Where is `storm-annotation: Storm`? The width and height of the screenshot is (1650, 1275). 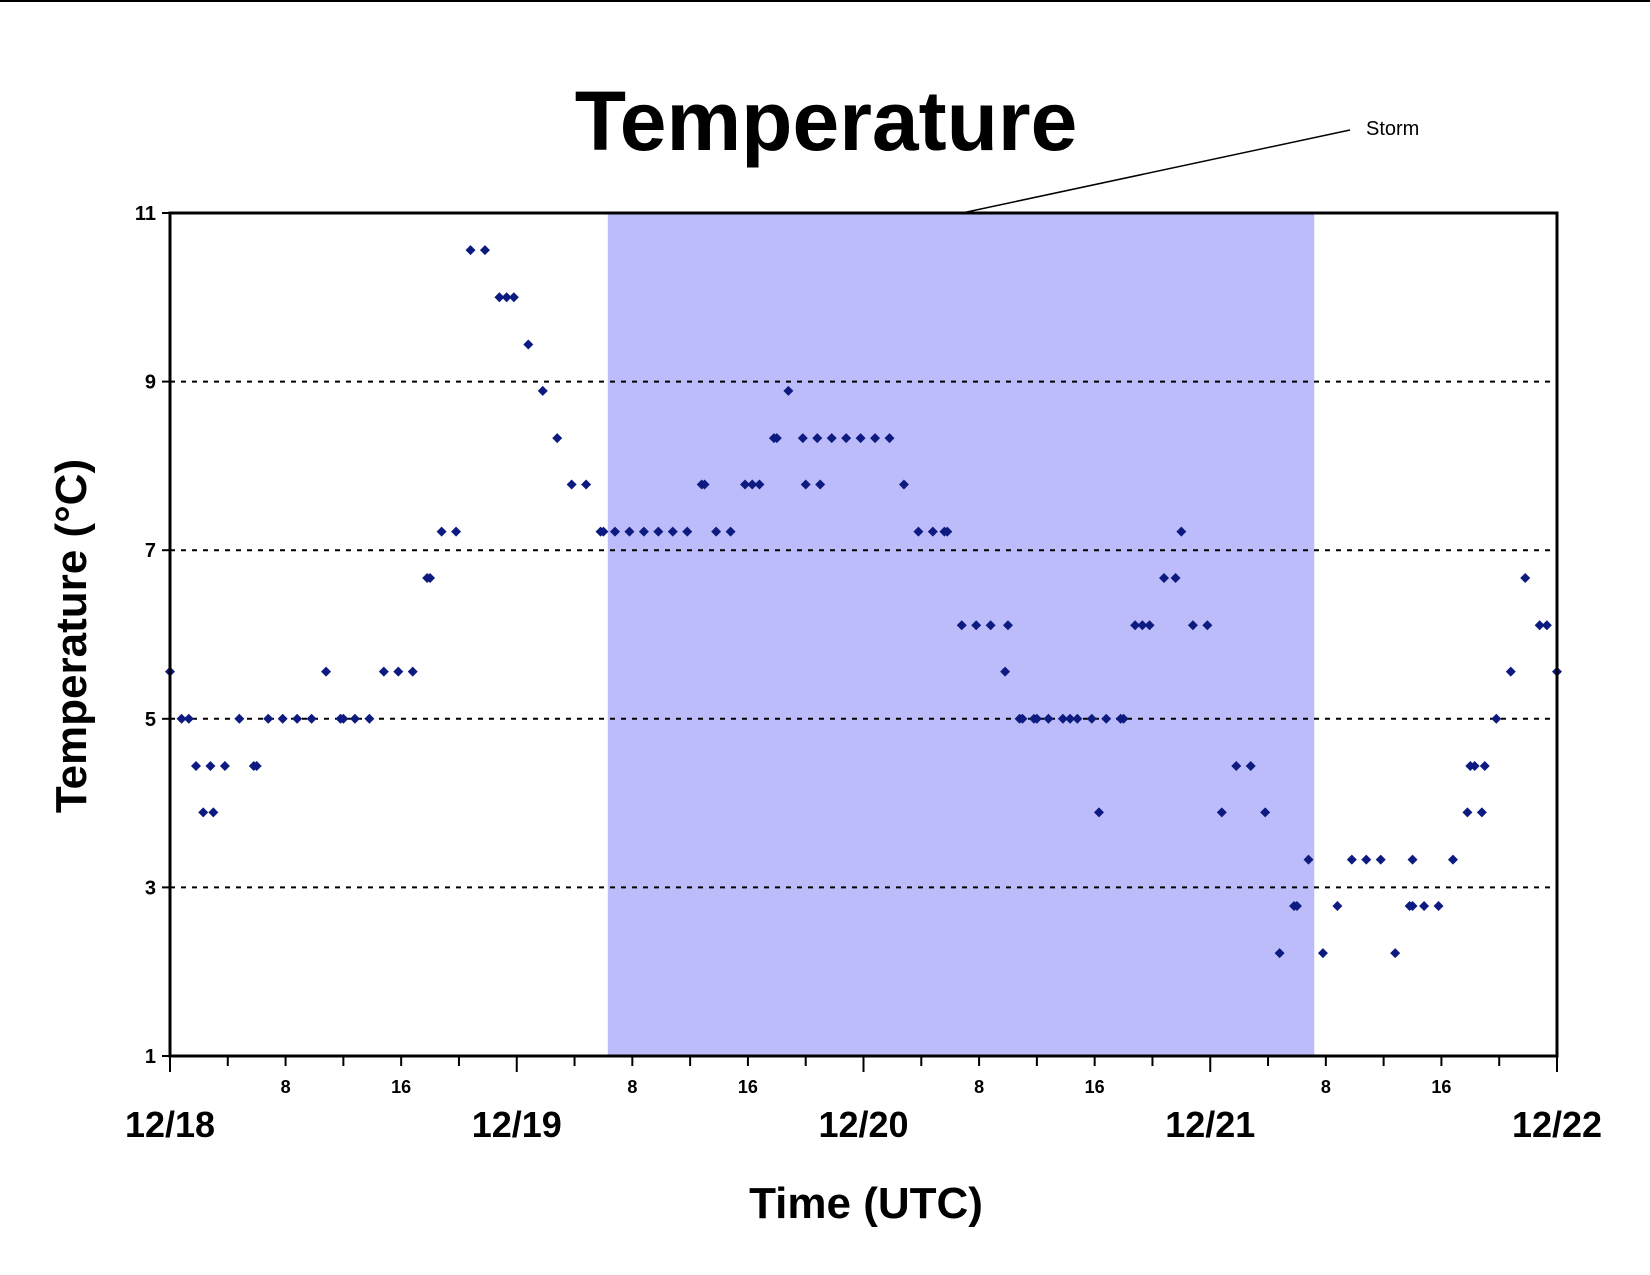 storm-annotation: Storm is located at coordinates (1392, 129).